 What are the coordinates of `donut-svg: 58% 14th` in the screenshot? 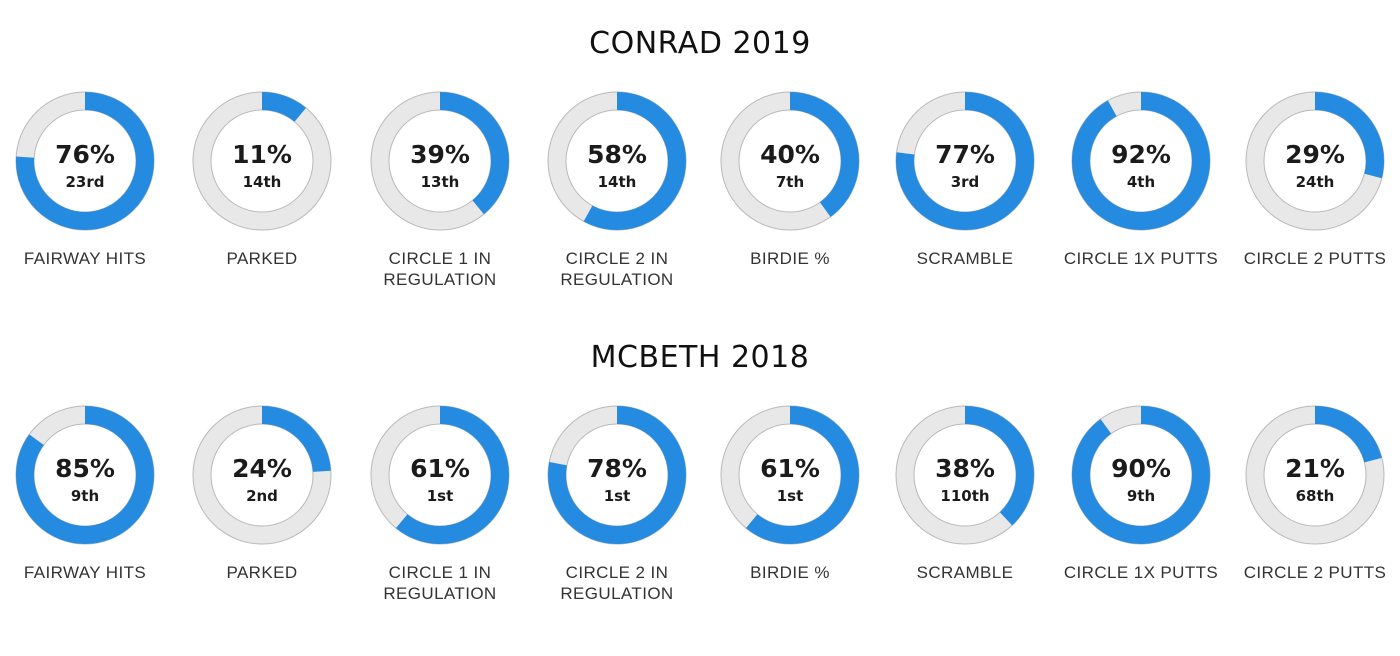 It's located at (617, 161).